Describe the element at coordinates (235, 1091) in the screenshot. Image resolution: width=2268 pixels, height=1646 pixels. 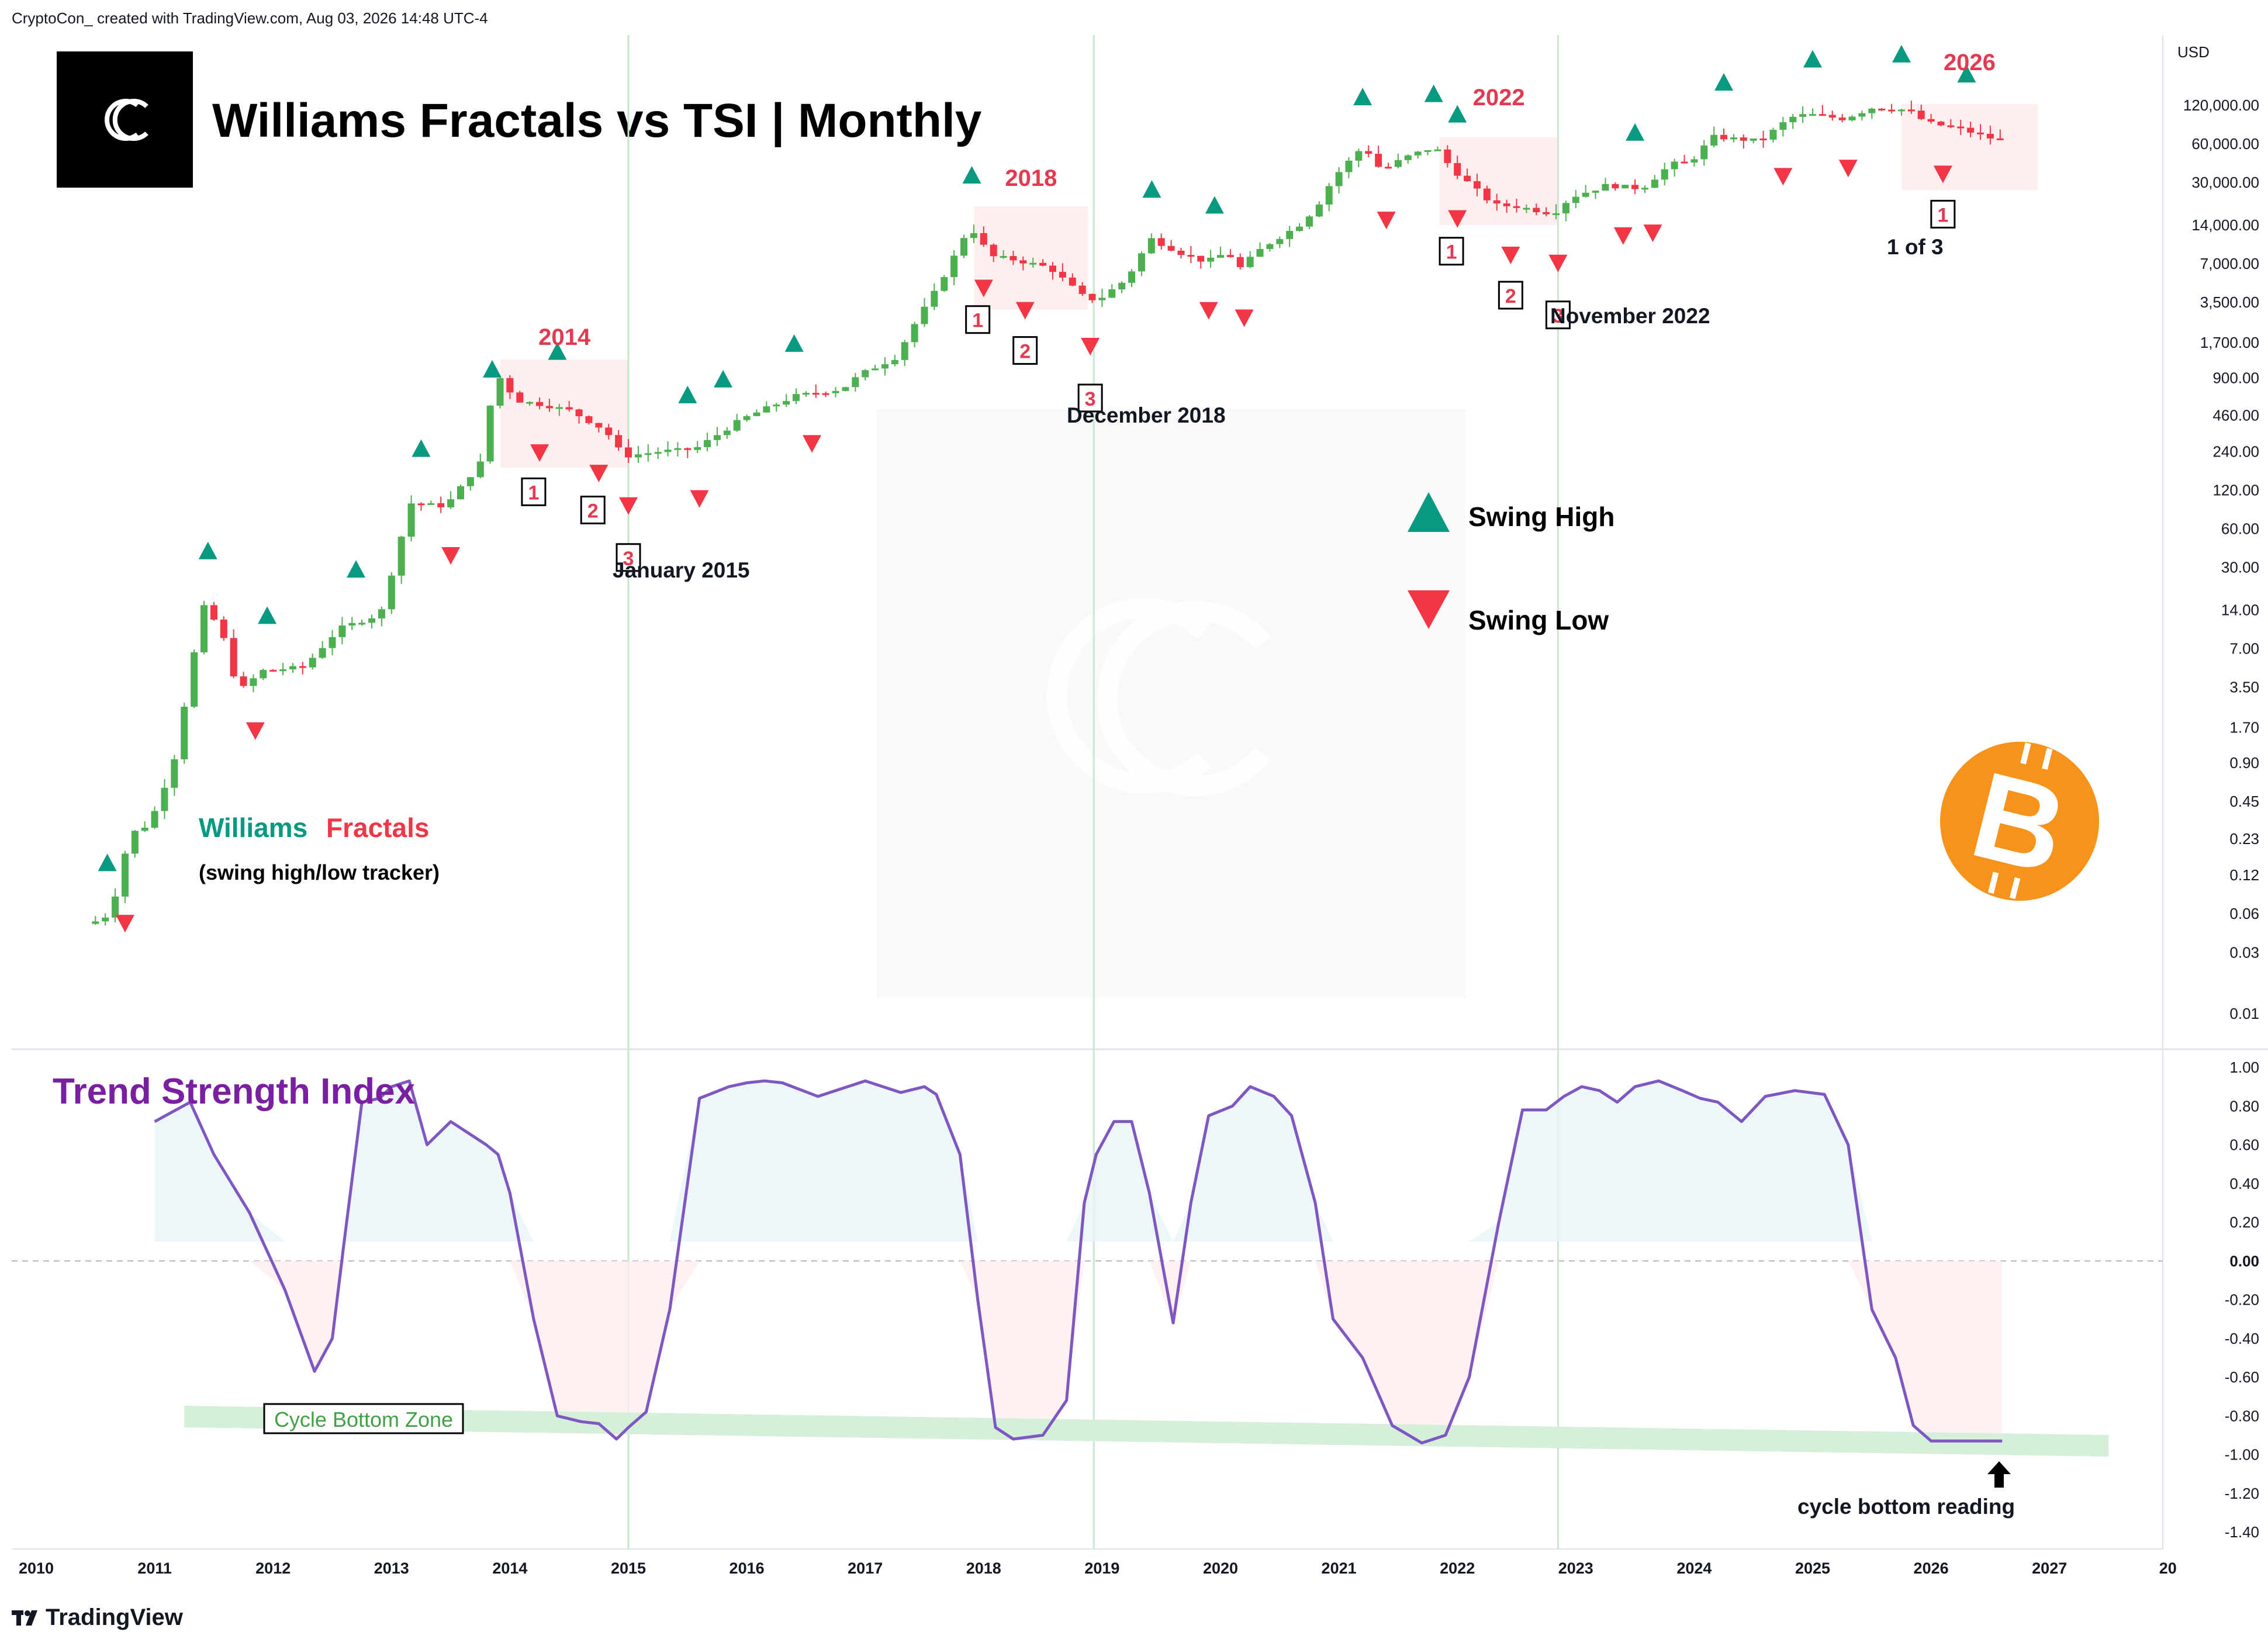
I see `tsi-title: Trend Strength Index` at that location.